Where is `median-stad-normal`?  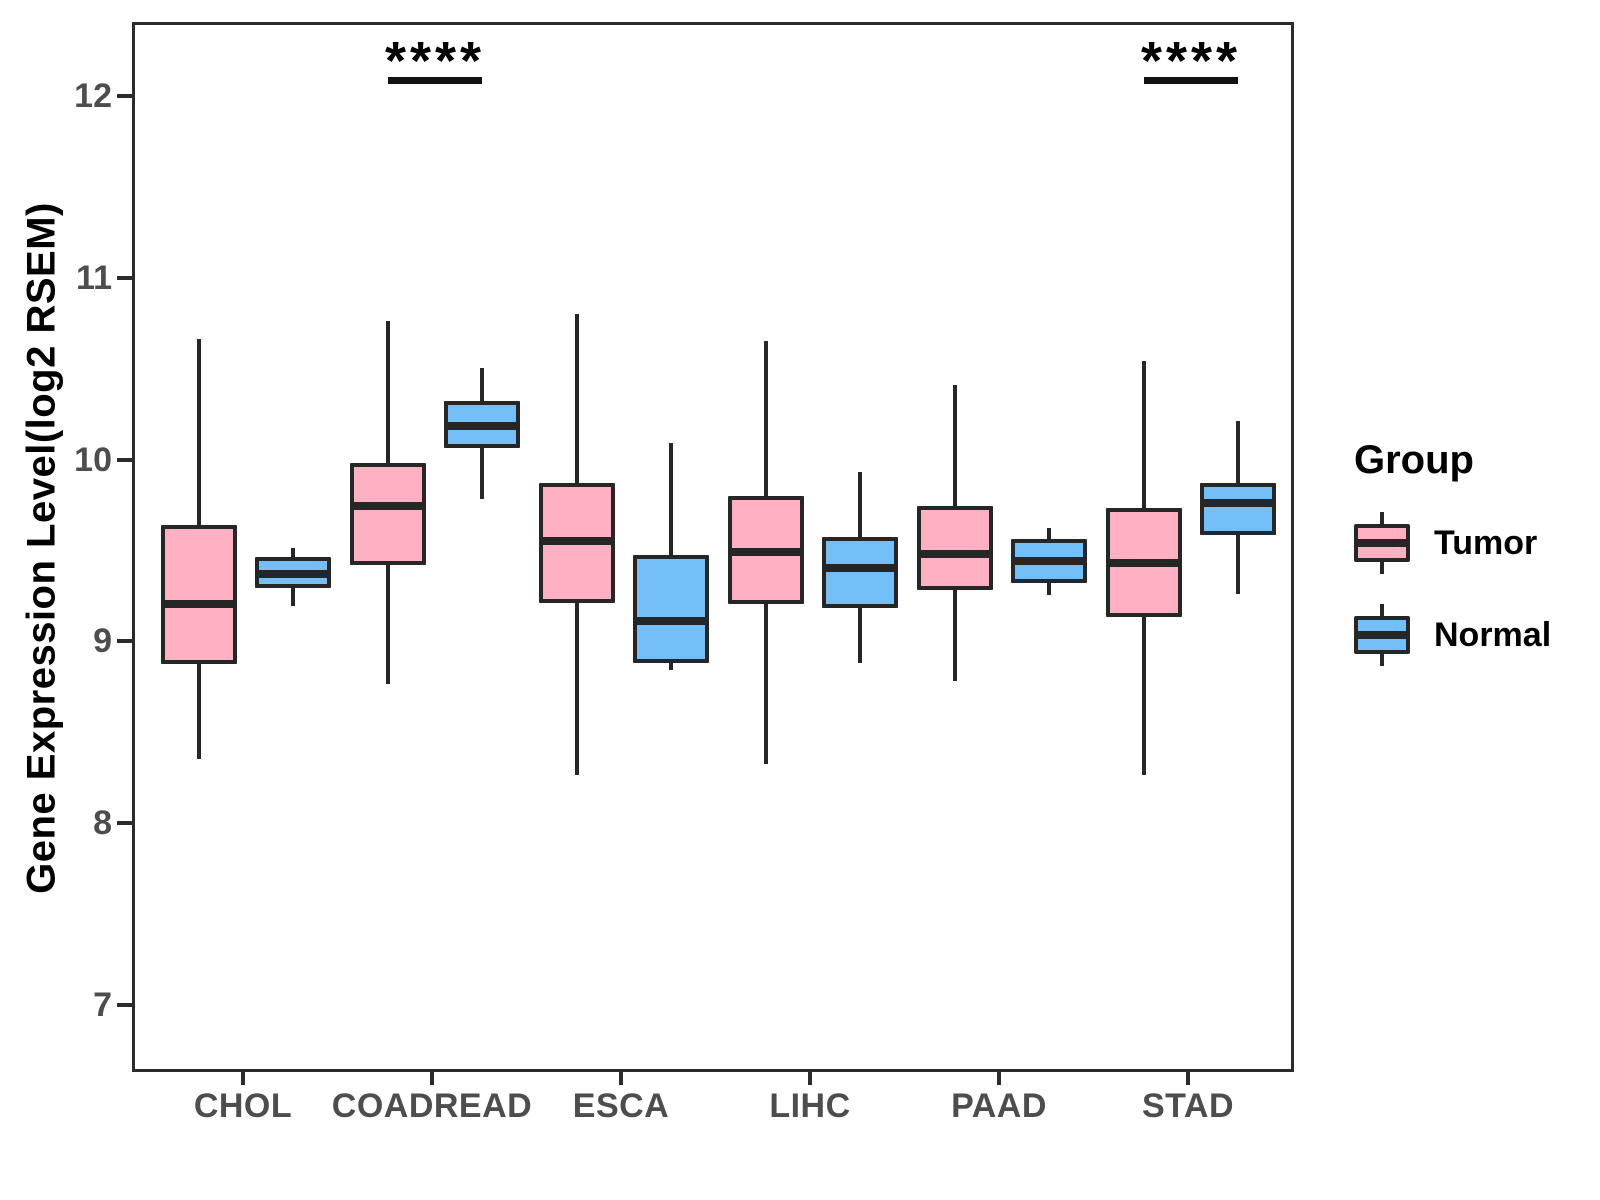
median-stad-normal is located at coordinates (1238, 502).